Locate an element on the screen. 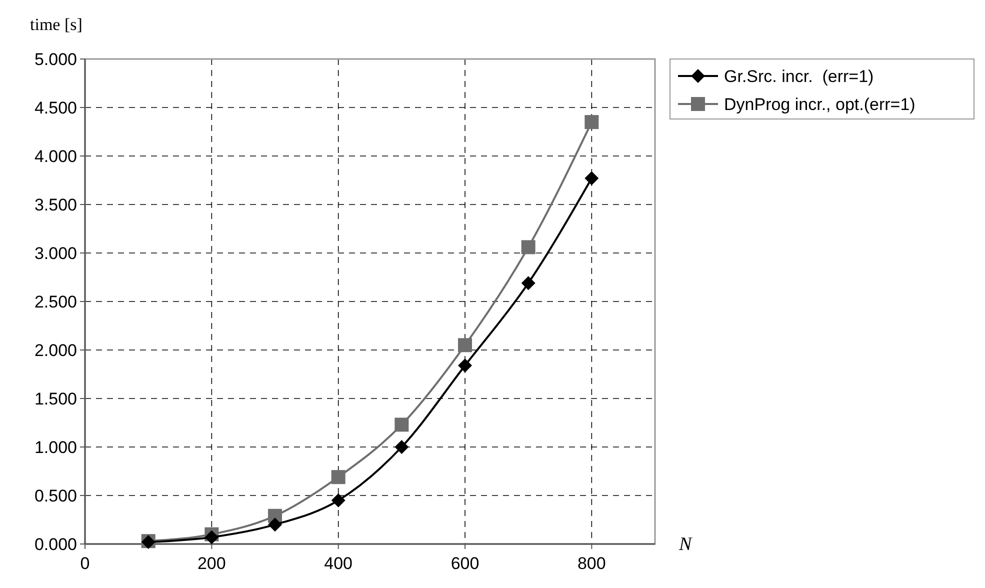 The height and width of the screenshot is (588, 985). x-tick-label: 0 is located at coordinates (85, 563).